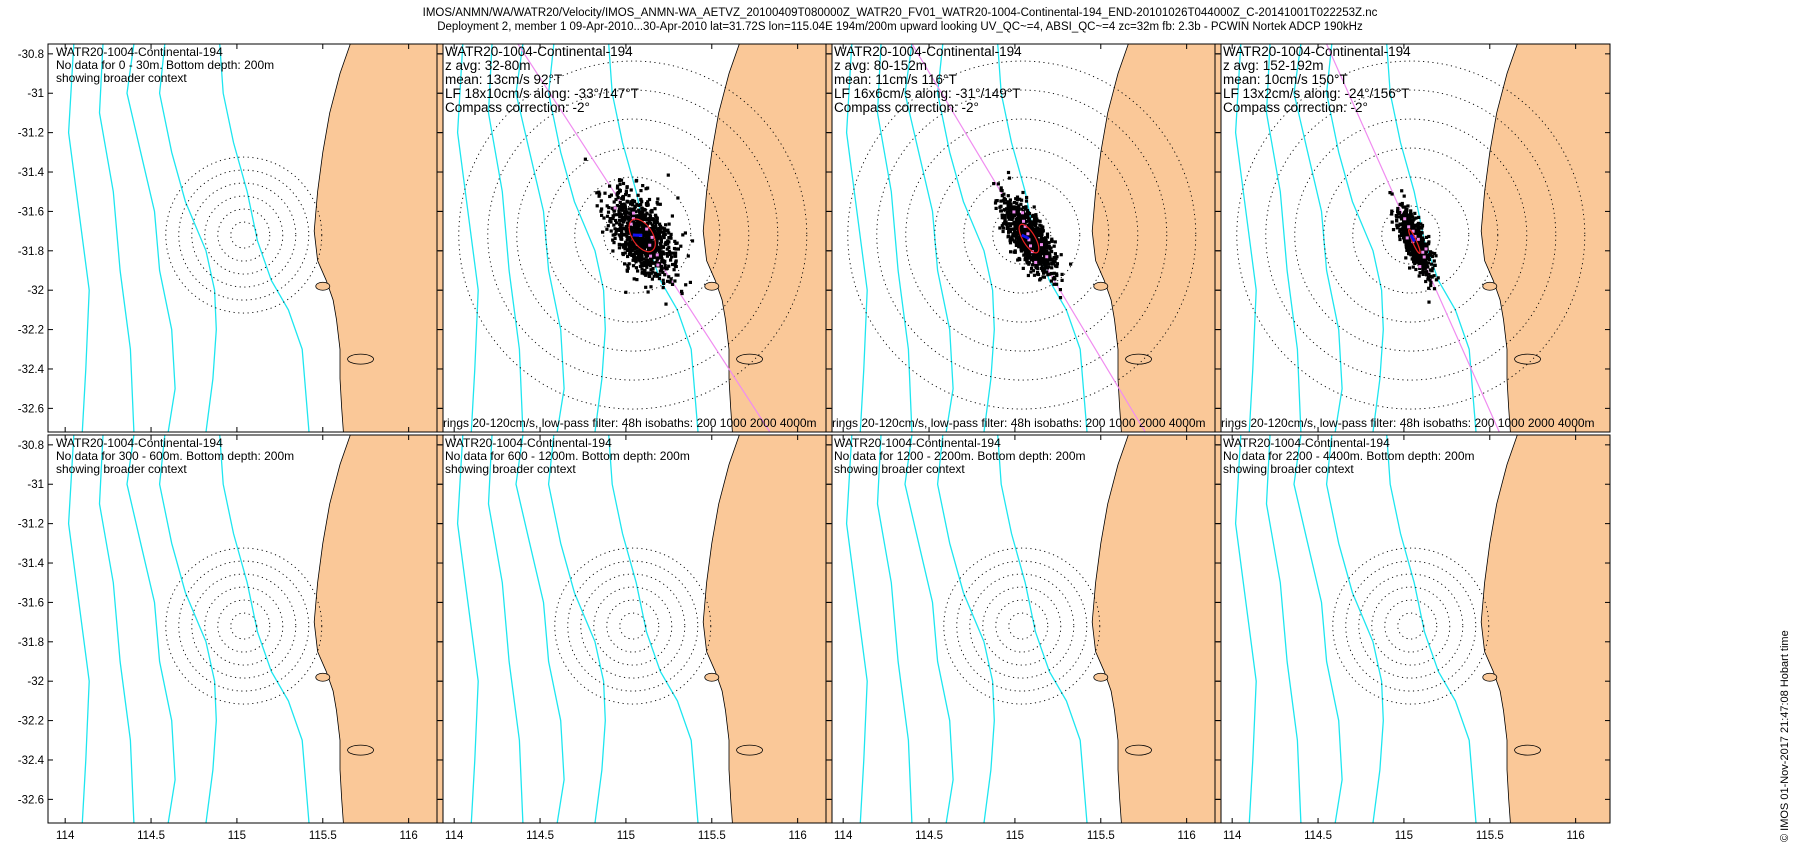 The height and width of the screenshot is (850, 1800). I want to click on panel-annotation: LF 16x6cm/s along: -31°/149°T, so click(927, 93).